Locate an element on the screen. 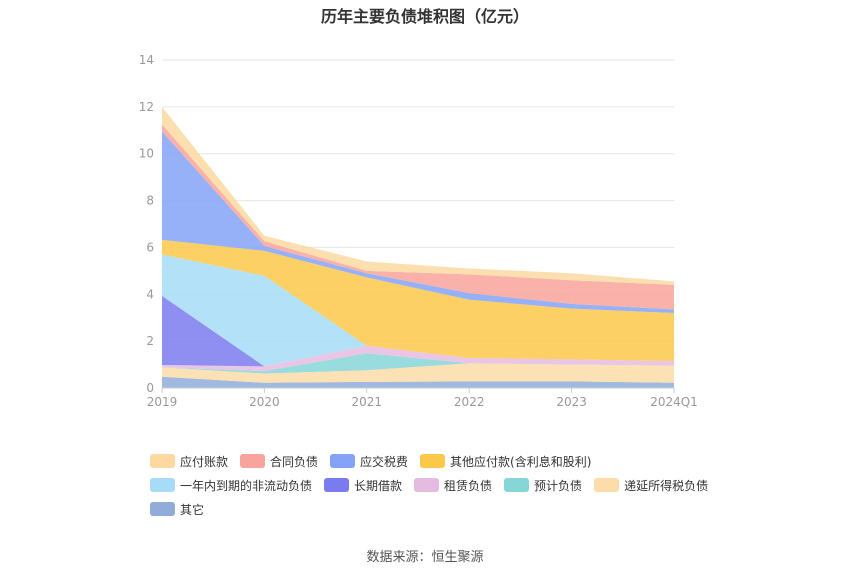 The height and width of the screenshot is (575, 850). legend-item: 合同负债 is located at coordinates (279, 461).